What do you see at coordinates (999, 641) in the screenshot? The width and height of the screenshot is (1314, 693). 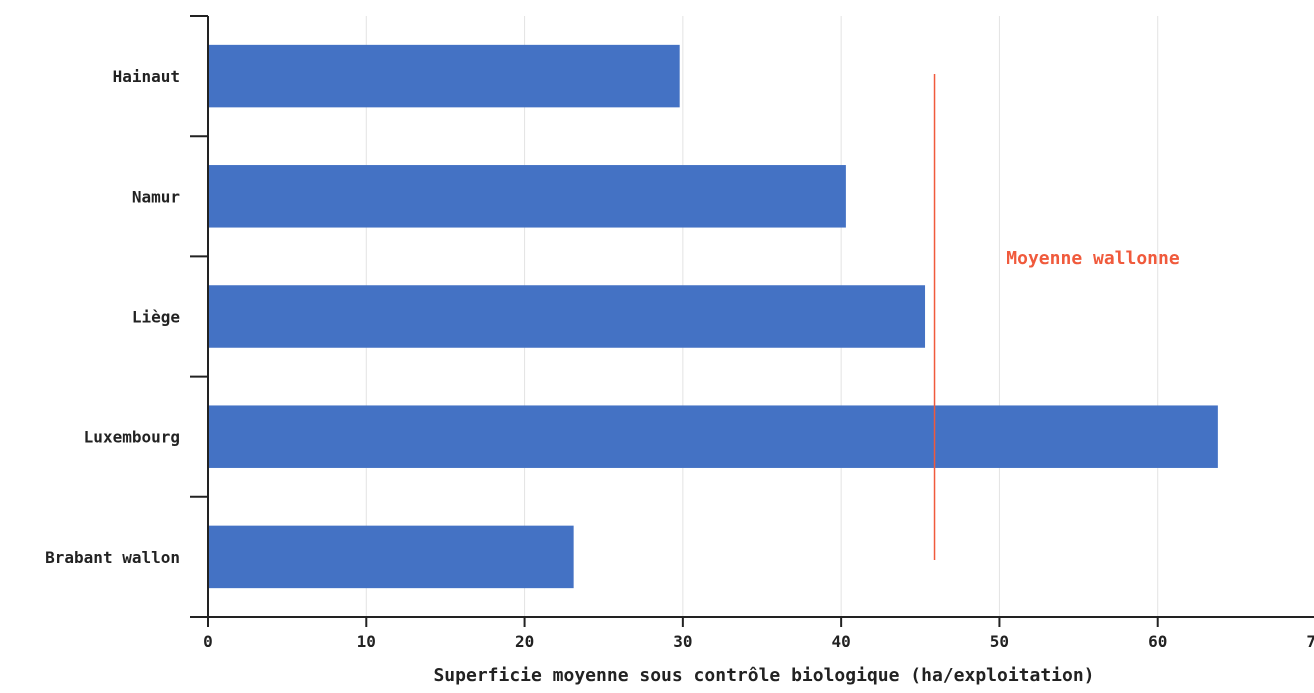 I see `x-tick-label: 50` at bounding box center [999, 641].